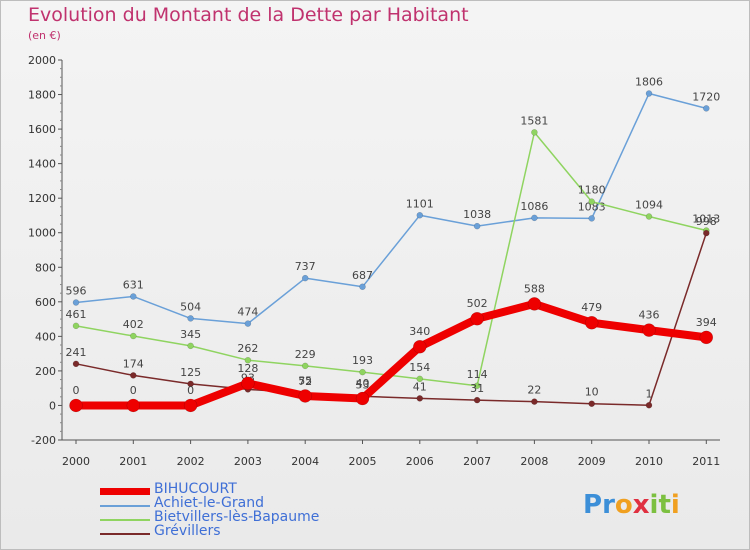 This screenshot has height=550, width=750. What do you see at coordinates (477, 461) in the screenshot?
I see `x-tick-label: 2007` at bounding box center [477, 461].